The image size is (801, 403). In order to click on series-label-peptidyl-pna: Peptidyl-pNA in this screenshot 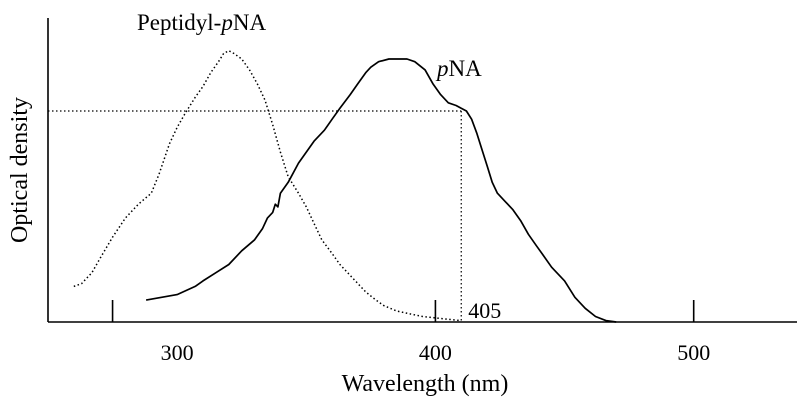, I will do `click(201, 22)`.